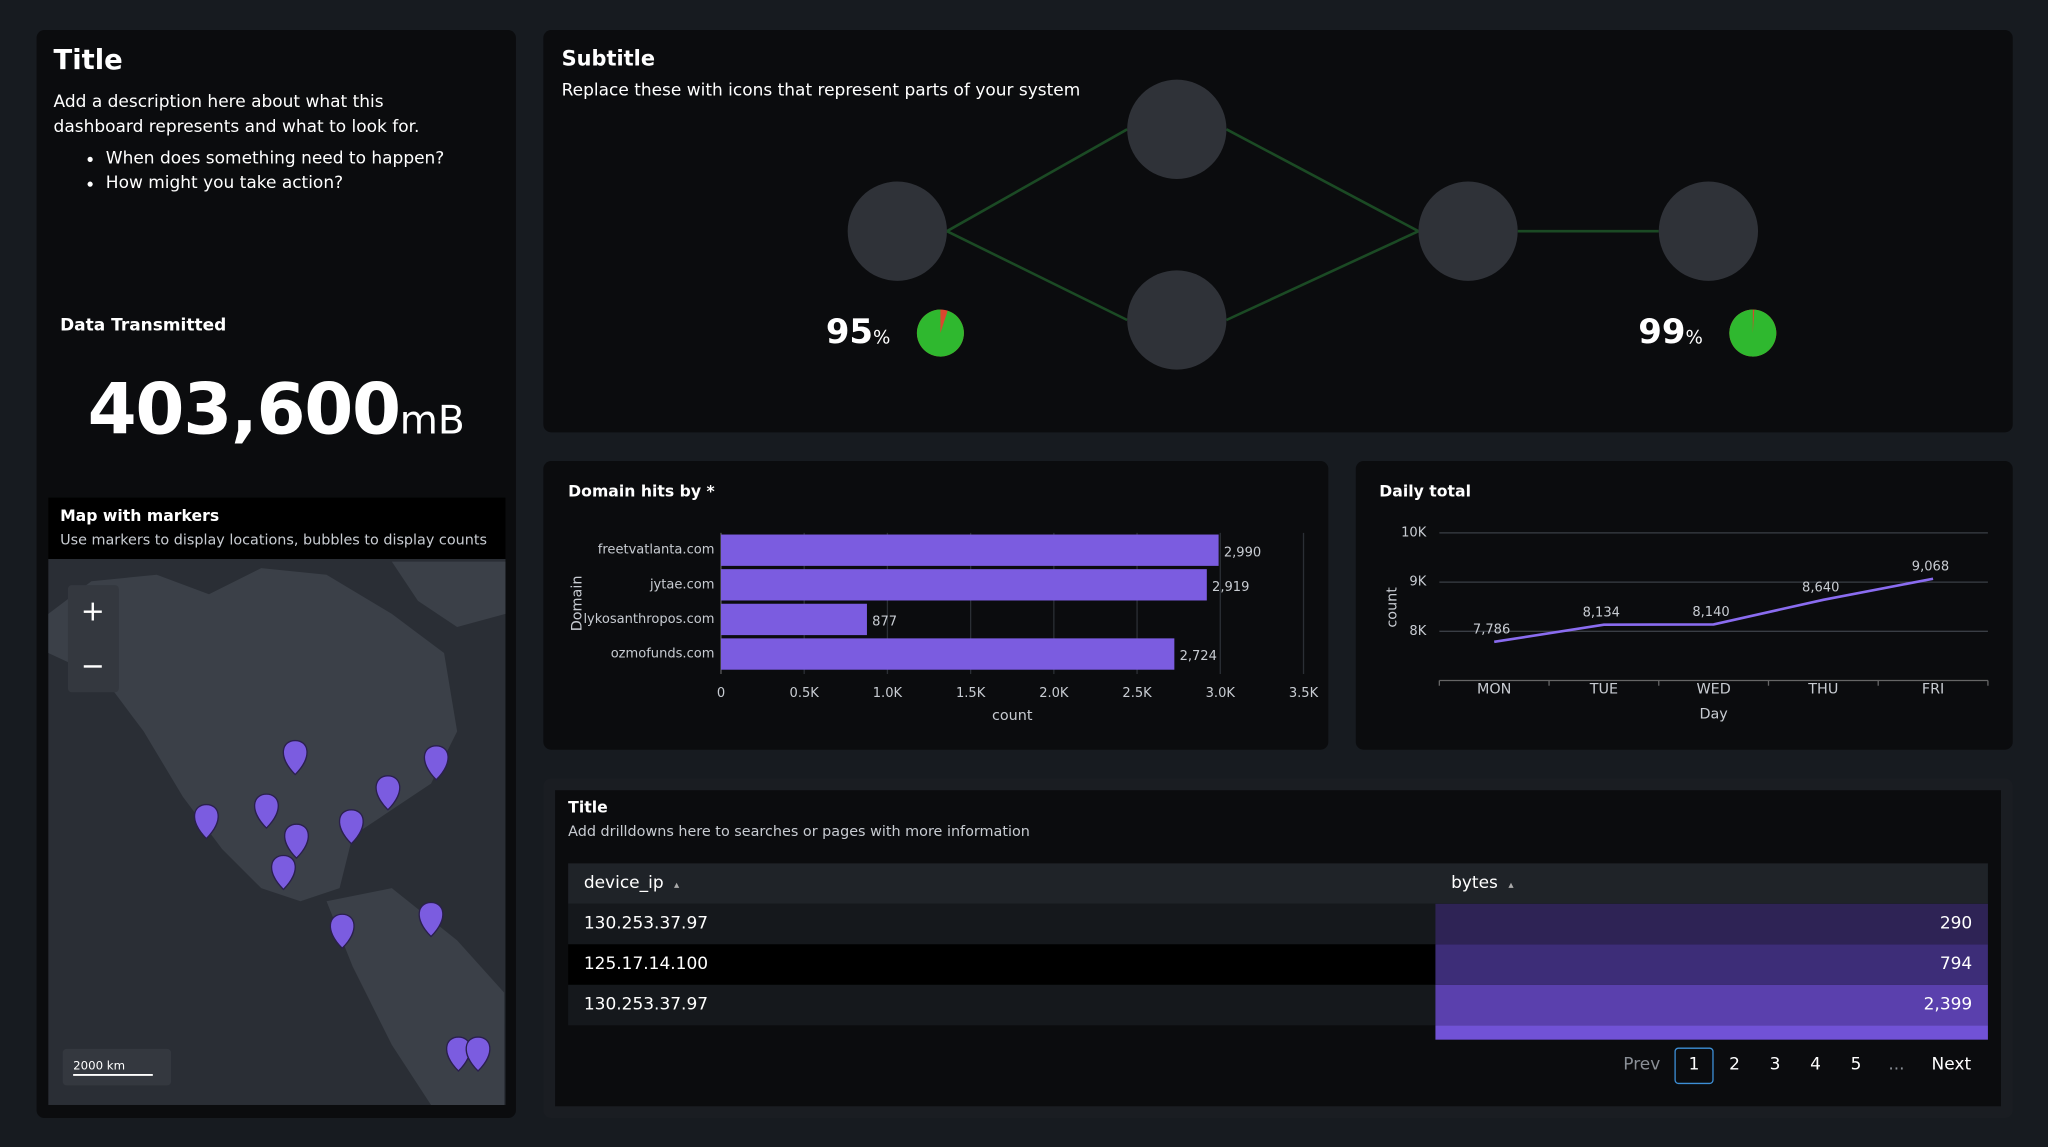 The image size is (2048, 1147). Describe the element at coordinates (721, 693) in the screenshot. I see `x-tick-label: 0` at that location.